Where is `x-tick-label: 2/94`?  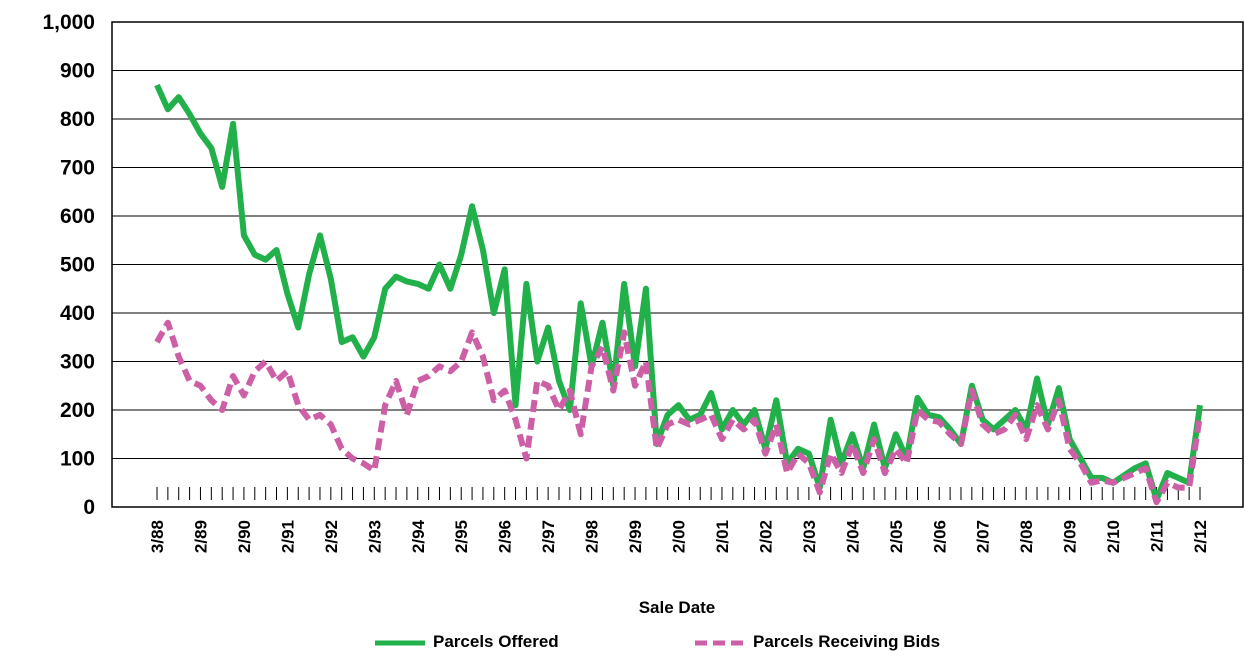
x-tick-label: 2/94 is located at coordinates (418, 536).